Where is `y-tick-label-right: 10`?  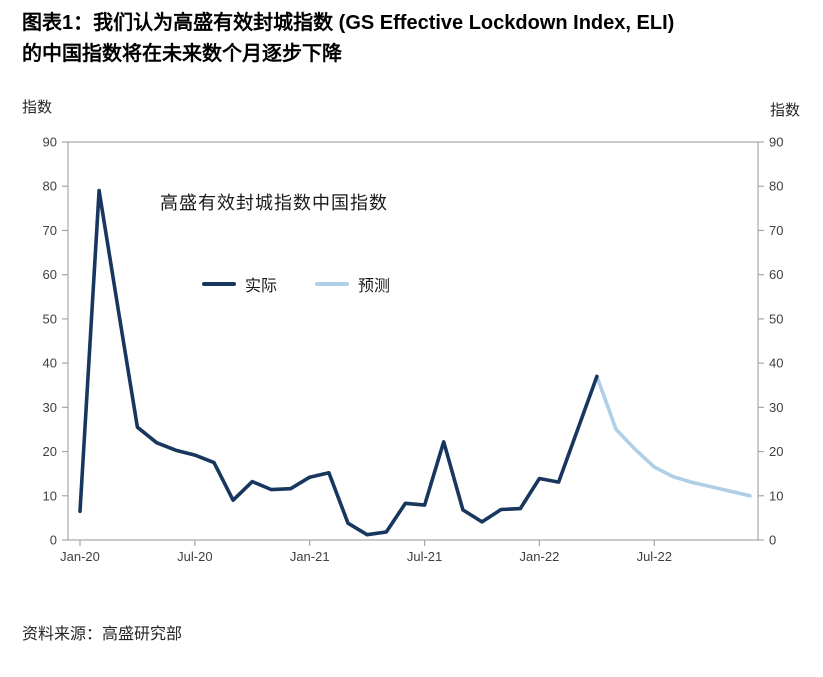
y-tick-label-right: 10 is located at coordinates (776, 495).